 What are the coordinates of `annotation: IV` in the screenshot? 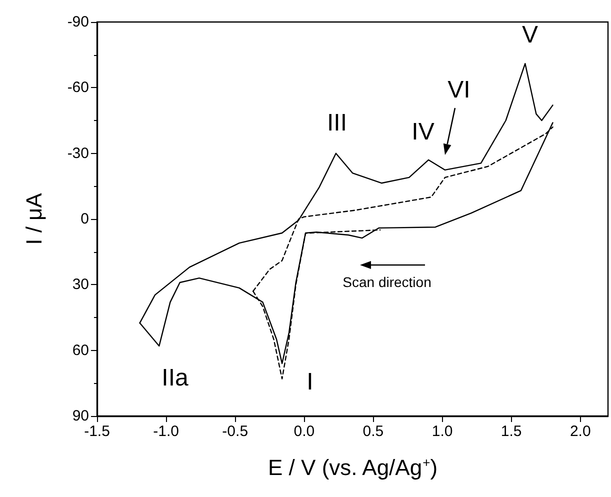 It's located at (423, 132).